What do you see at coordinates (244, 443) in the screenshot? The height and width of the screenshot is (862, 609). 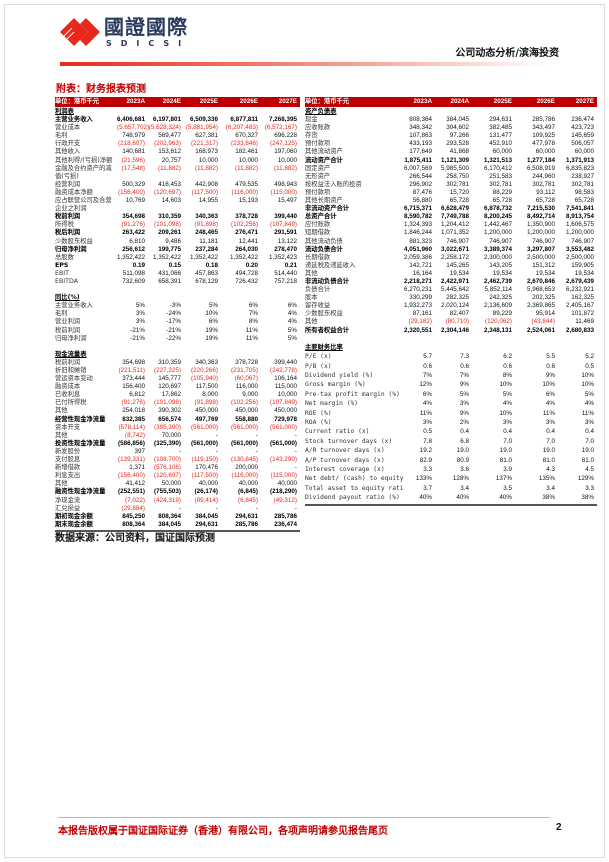 I see `row-value: (561,000)` at bounding box center [244, 443].